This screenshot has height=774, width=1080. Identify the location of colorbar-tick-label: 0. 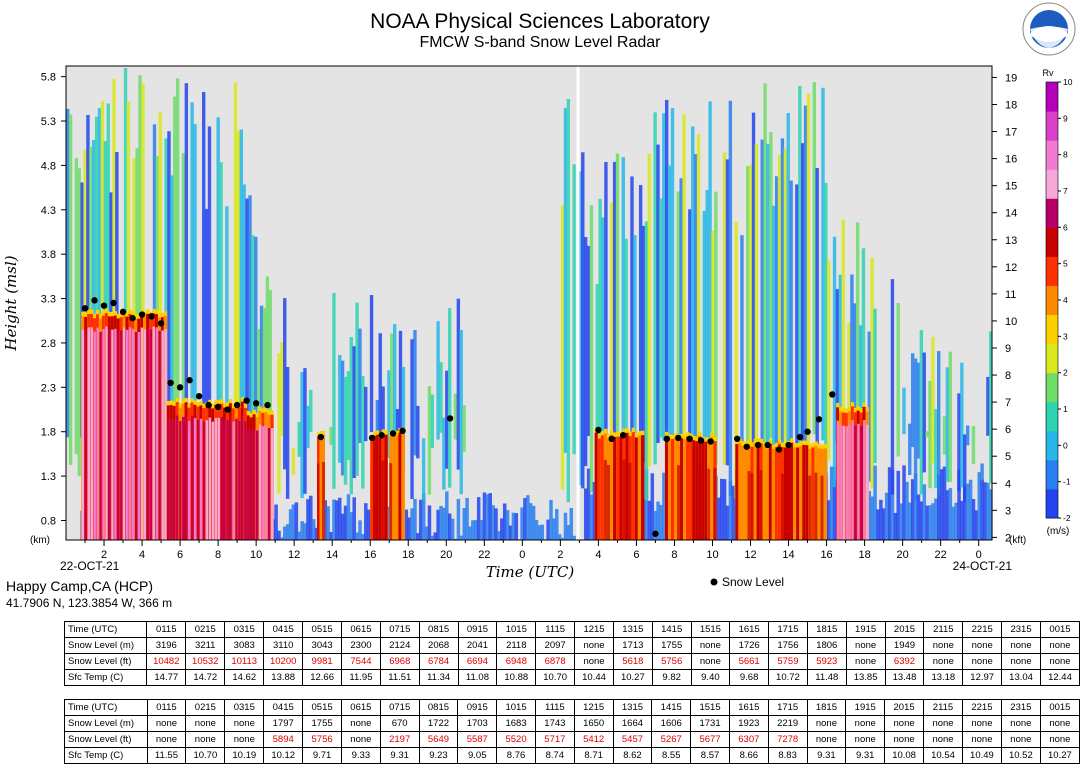
(1065, 445).